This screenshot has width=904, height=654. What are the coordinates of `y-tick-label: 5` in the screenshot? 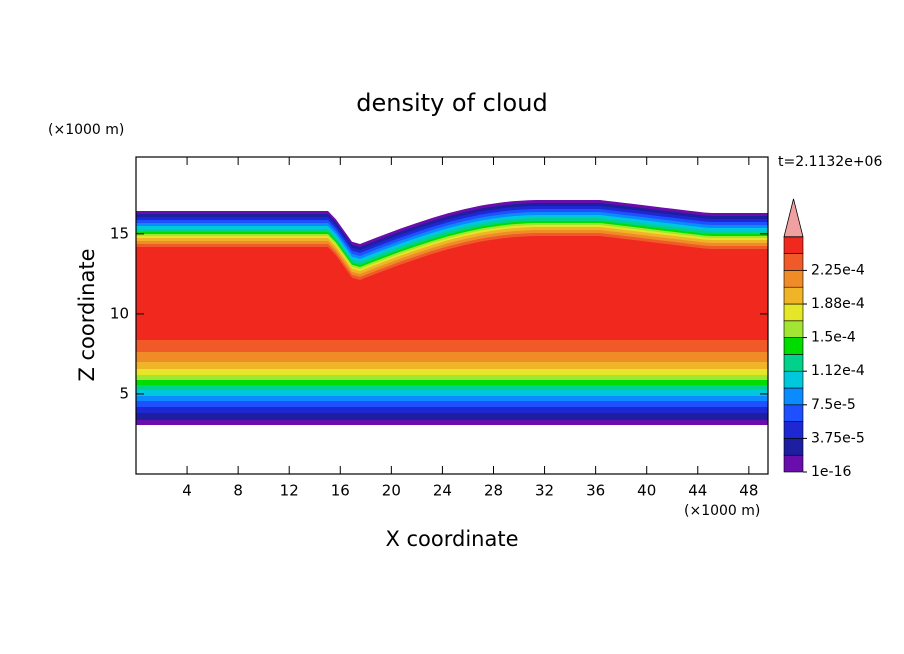 It's located at (124, 393).